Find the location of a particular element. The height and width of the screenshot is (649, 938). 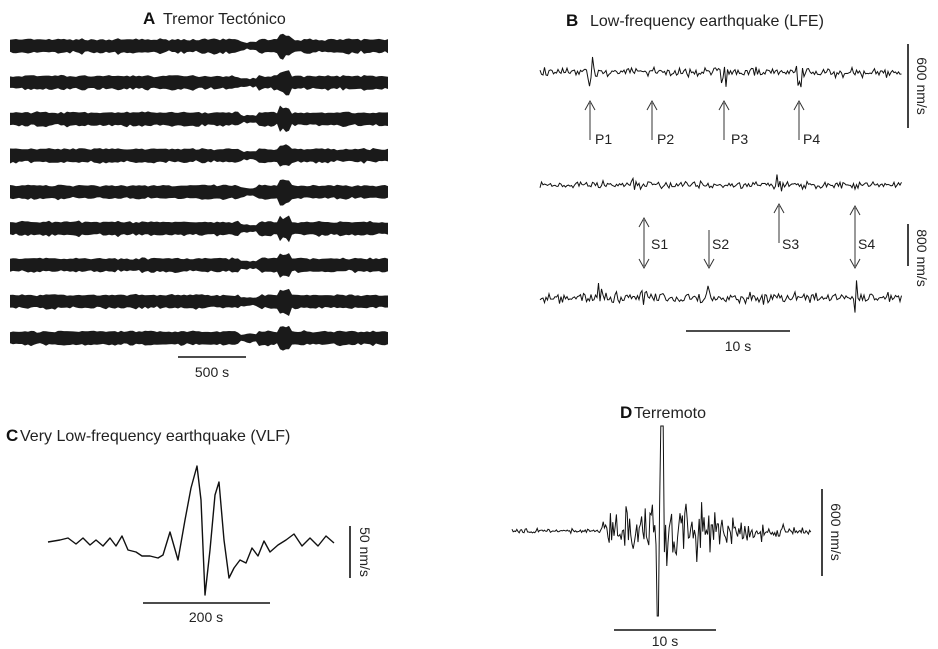

panel-d-letter: D is located at coordinates (626, 412).